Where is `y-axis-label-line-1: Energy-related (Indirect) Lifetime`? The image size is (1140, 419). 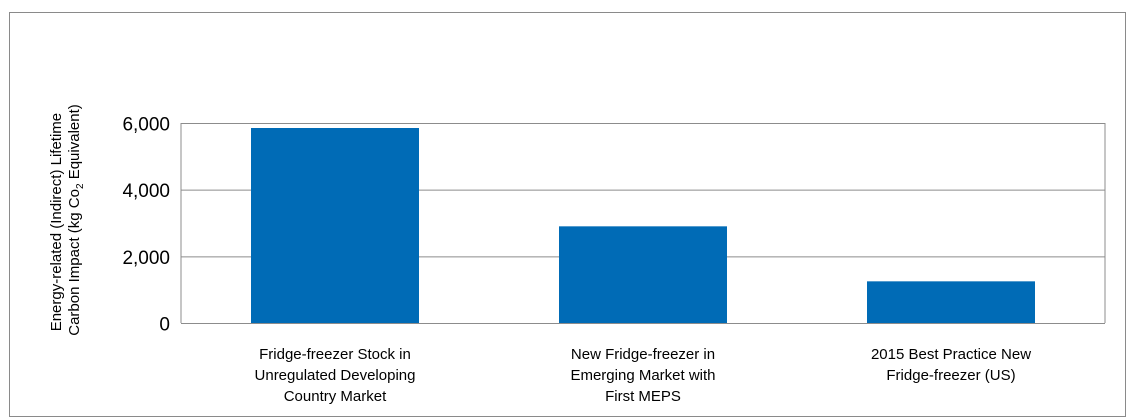 y-axis-label-line-1: Energy-related (Indirect) Lifetime is located at coordinates (56, 222).